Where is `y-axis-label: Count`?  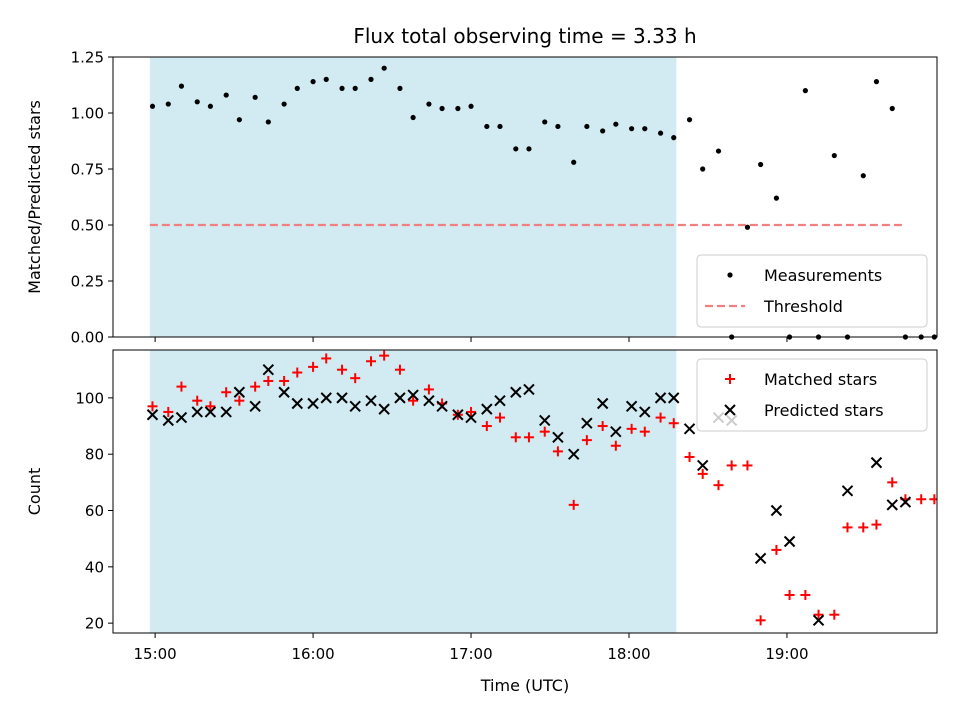 y-axis-label: Count is located at coordinates (34, 492).